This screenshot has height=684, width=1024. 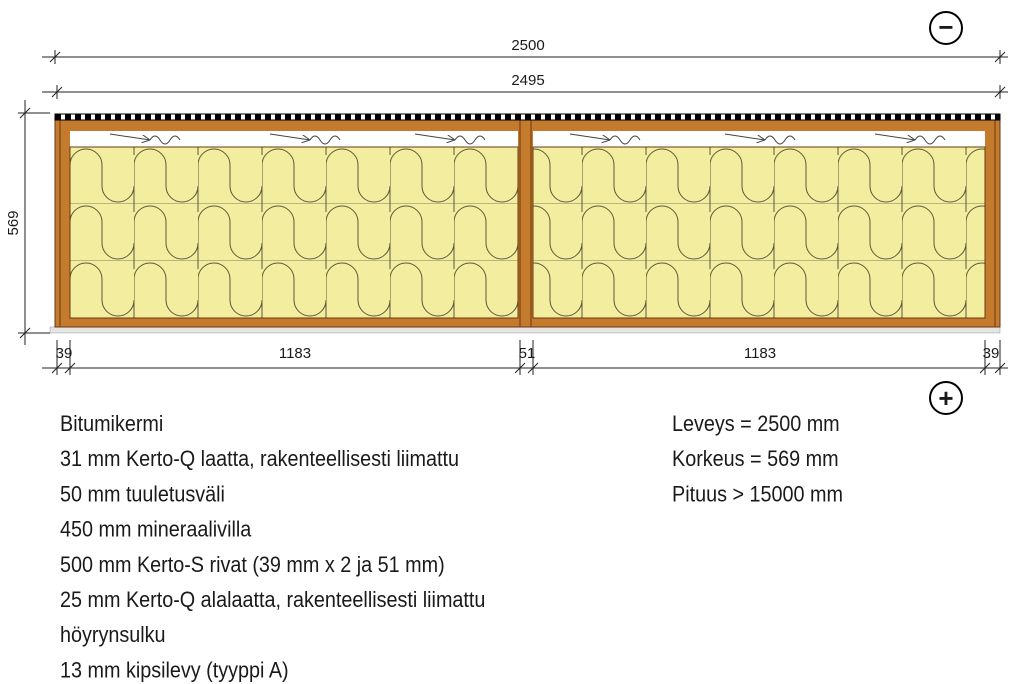 What do you see at coordinates (527, 80) in the screenshot?
I see `dimension-label: 2495` at bounding box center [527, 80].